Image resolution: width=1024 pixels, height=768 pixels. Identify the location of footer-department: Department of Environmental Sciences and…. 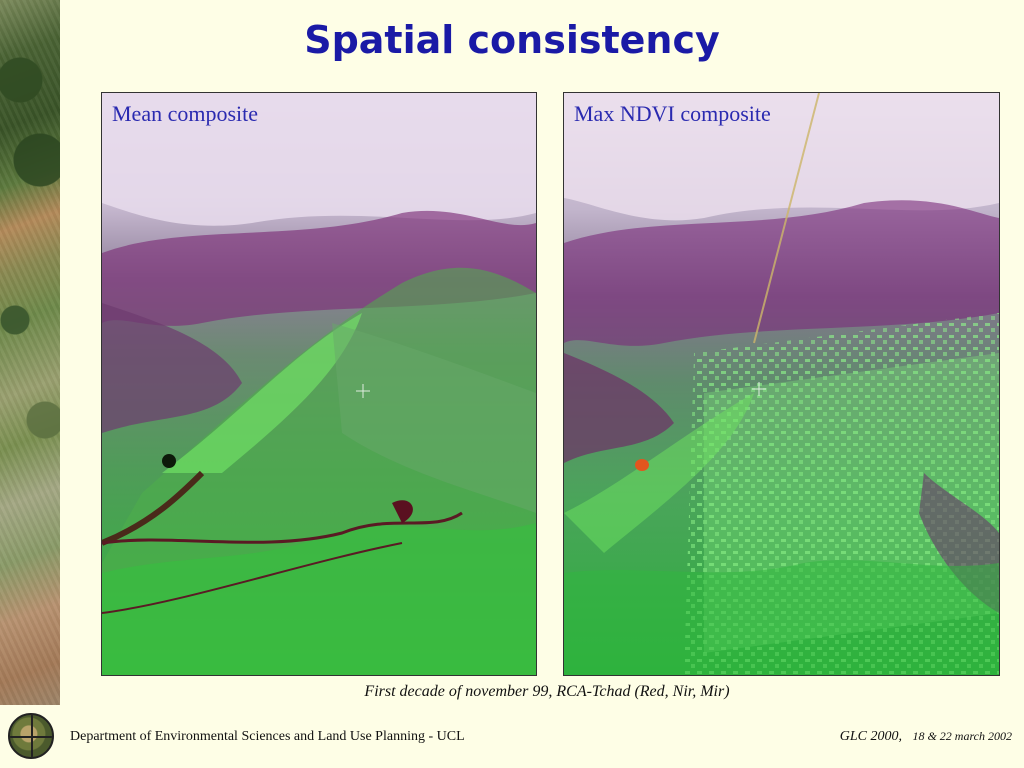
(267, 736).